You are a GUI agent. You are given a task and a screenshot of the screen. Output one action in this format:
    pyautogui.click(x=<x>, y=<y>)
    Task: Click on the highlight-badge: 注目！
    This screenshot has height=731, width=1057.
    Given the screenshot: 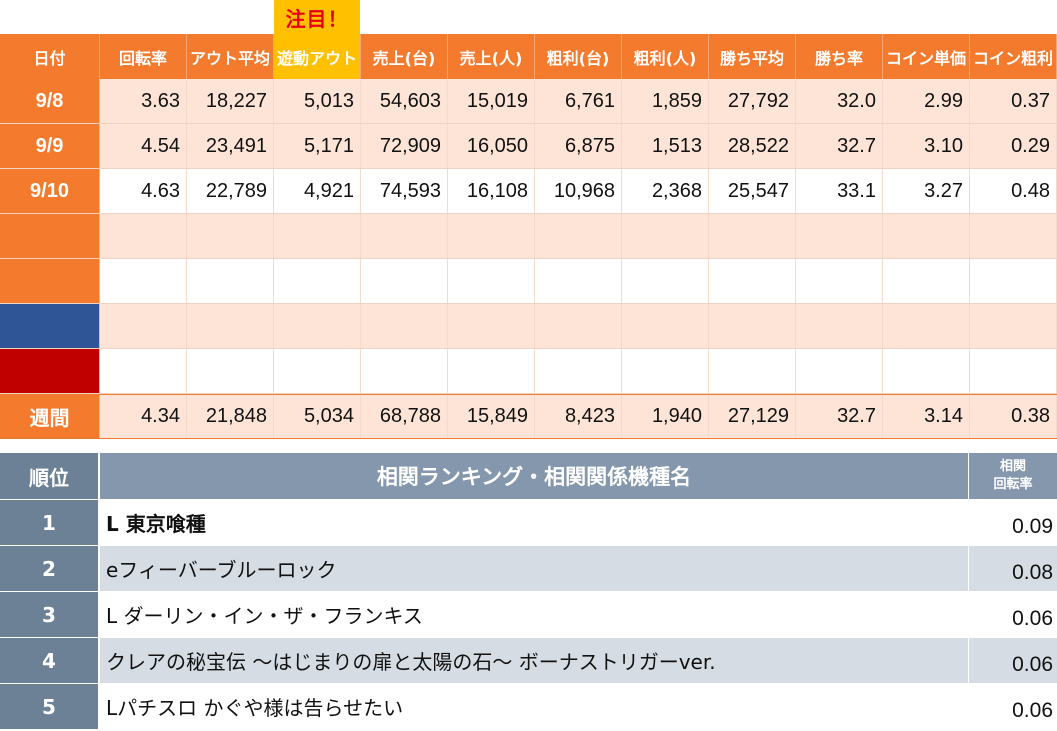 What is the action you would take?
    pyautogui.click(x=317, y=17)
    